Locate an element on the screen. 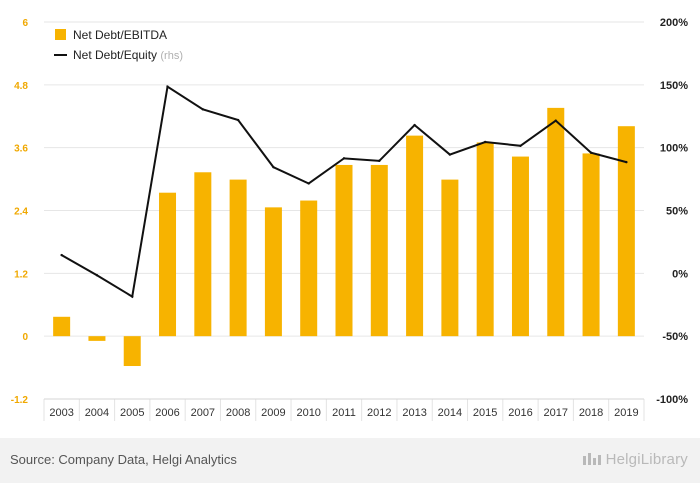 The image size is (700, 483). x-tick-label: 2004 is located at coordinates (97, 413).